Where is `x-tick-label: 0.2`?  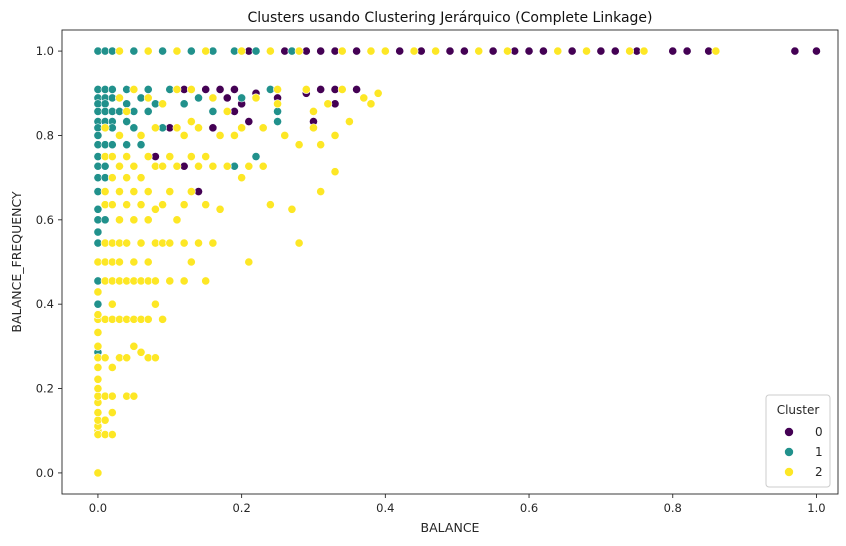 x-tick-label: 0.2 is located at coordinates (241, 508).